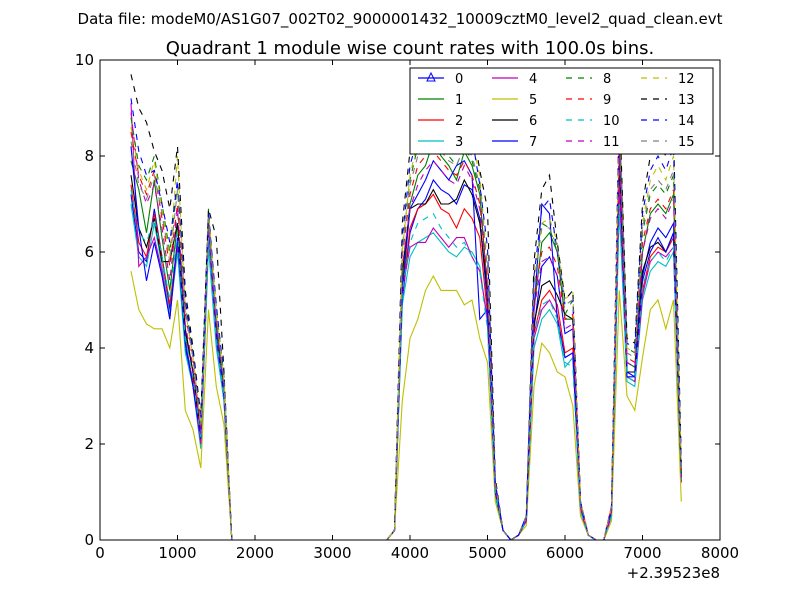 The width and height of the screenshot is (800, 600). Describe the element at coordinates (89, 156) in the screenshot. I see `y-tick-label: 8` at that location.